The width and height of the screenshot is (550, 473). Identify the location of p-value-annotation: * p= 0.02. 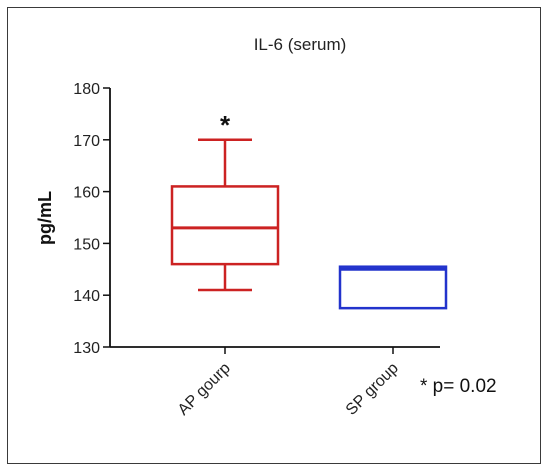
(458, 386).